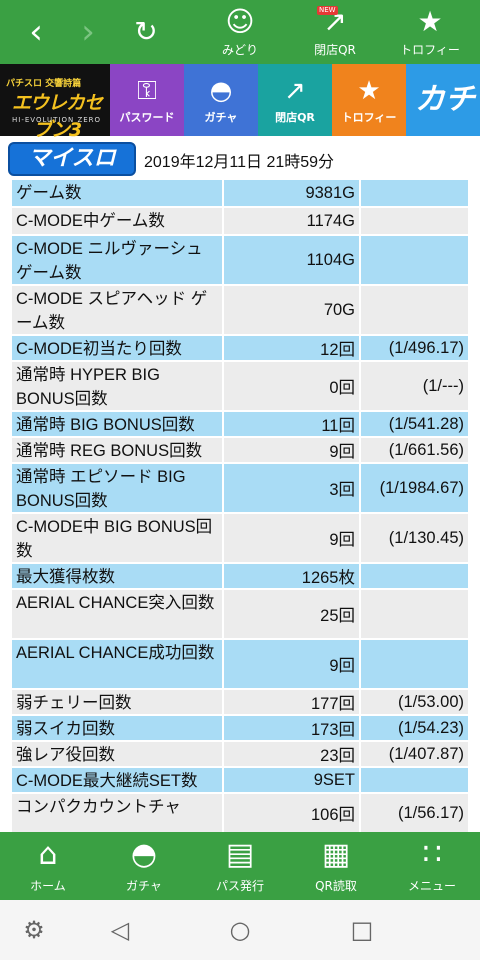 This screenshot has width=480, height=960. Describe the element at coordinates (117, 193) in the screenshot. I see `stat-name: ゲーム数` at that location.